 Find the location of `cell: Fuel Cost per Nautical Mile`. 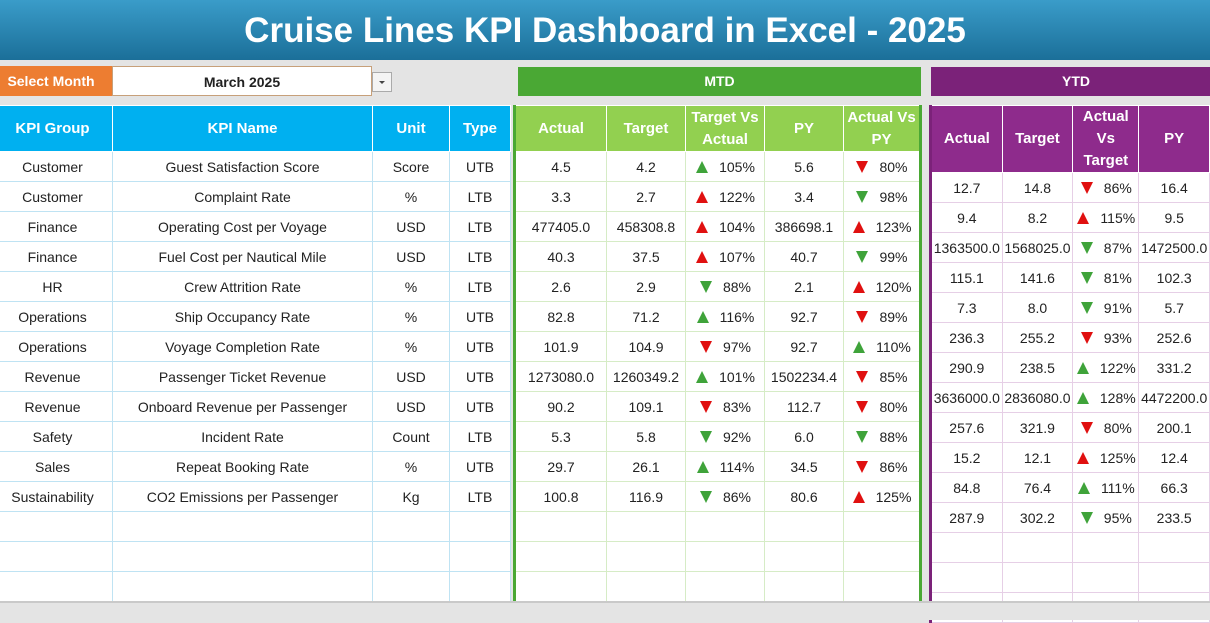

cell: Fuel Cost per Nautical Mile is located at coordinates (242, 256).